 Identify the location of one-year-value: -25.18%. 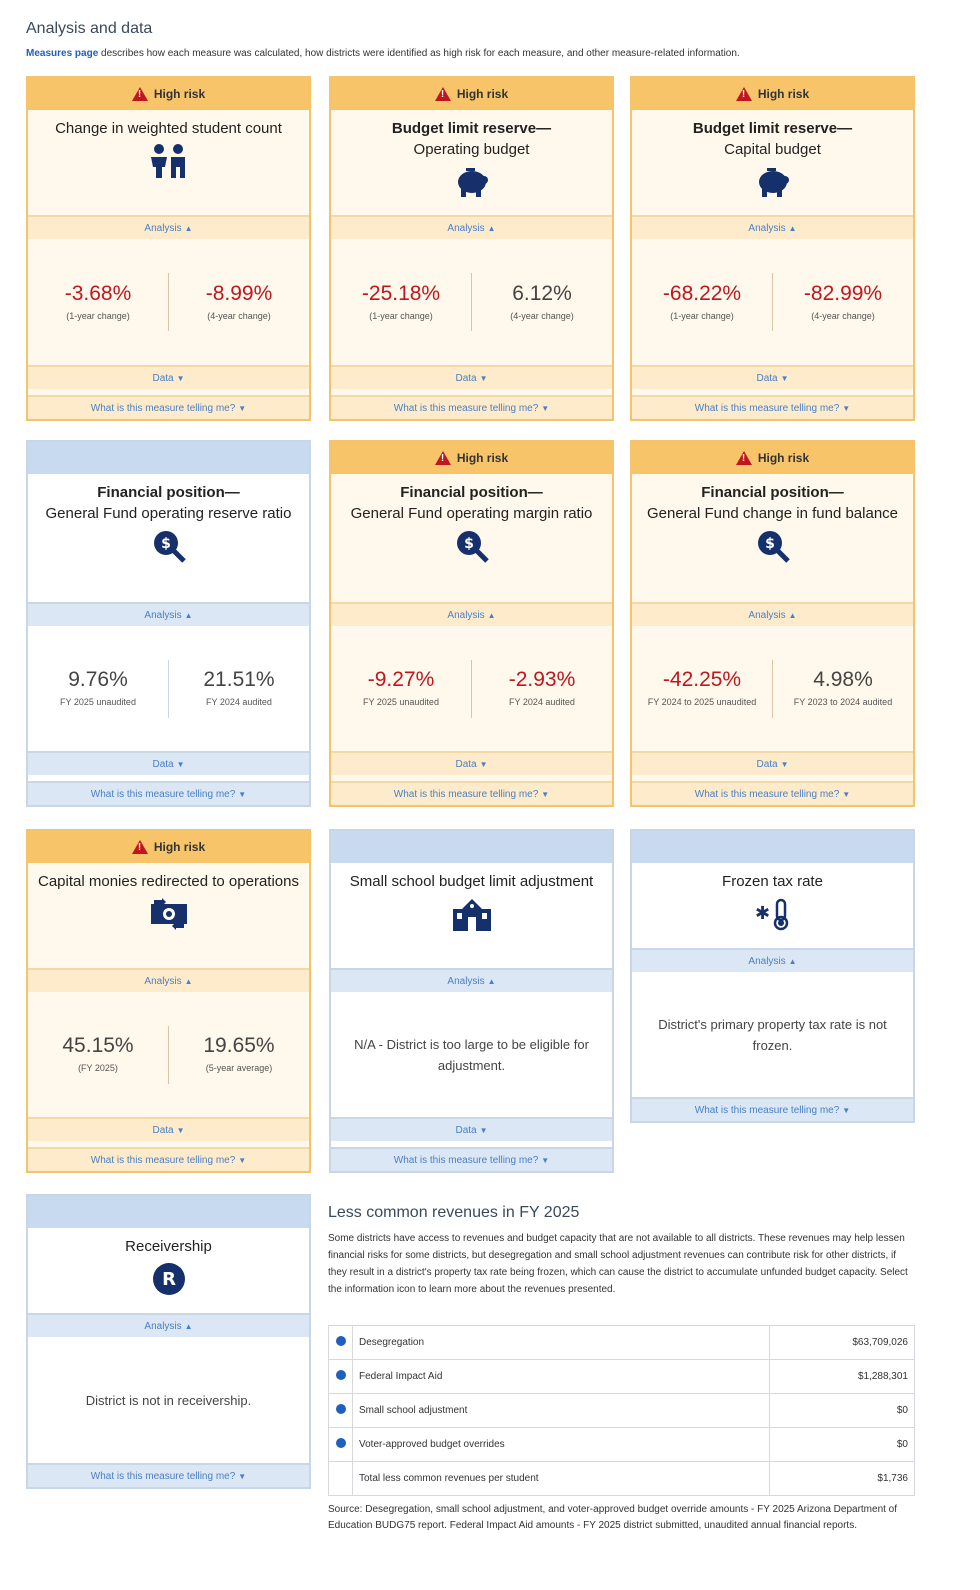
(401, 293).